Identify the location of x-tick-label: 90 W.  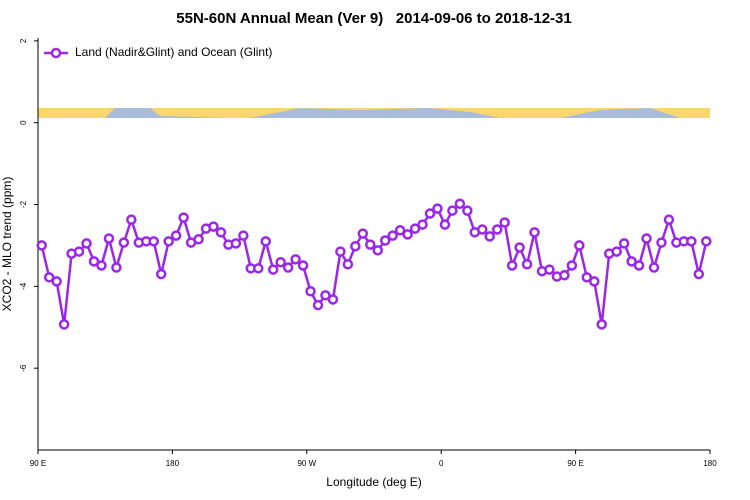
(306, 463).